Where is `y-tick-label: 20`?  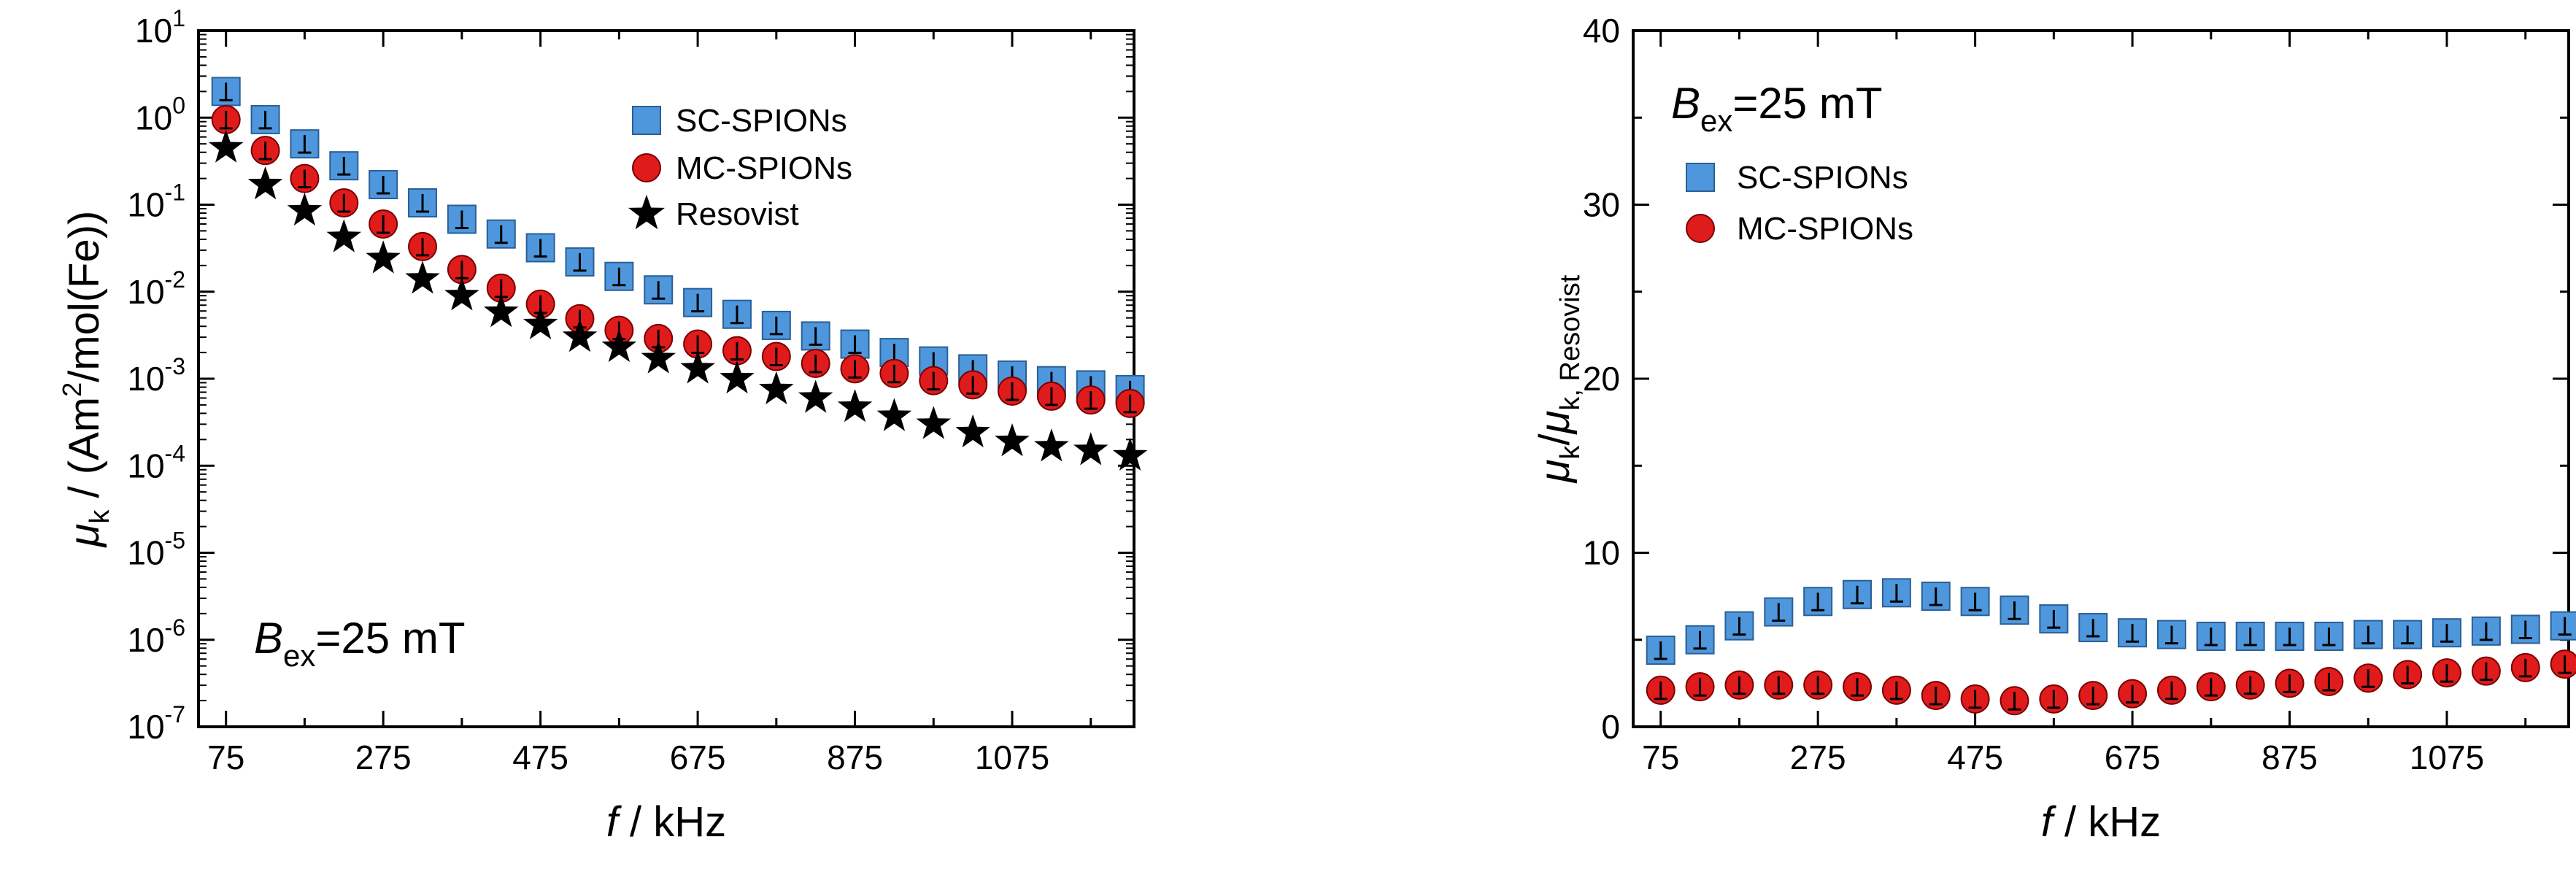
y-tick-label: 20 is located at coordinates (1601, 379).